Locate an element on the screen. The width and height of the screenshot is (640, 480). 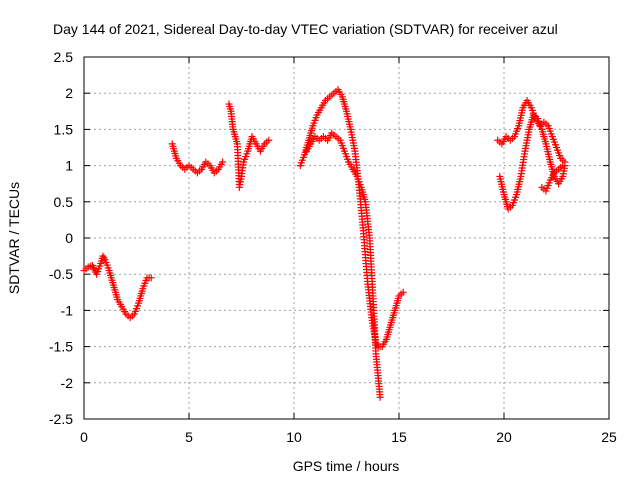
x-tick-label: 20 is located at coordinates (504, 437).